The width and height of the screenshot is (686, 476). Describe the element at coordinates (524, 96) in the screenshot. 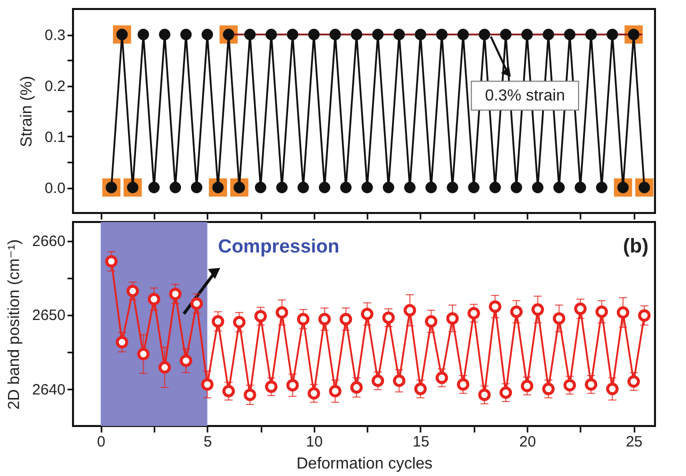

I see `annotation: 0.3% strain` at that location.